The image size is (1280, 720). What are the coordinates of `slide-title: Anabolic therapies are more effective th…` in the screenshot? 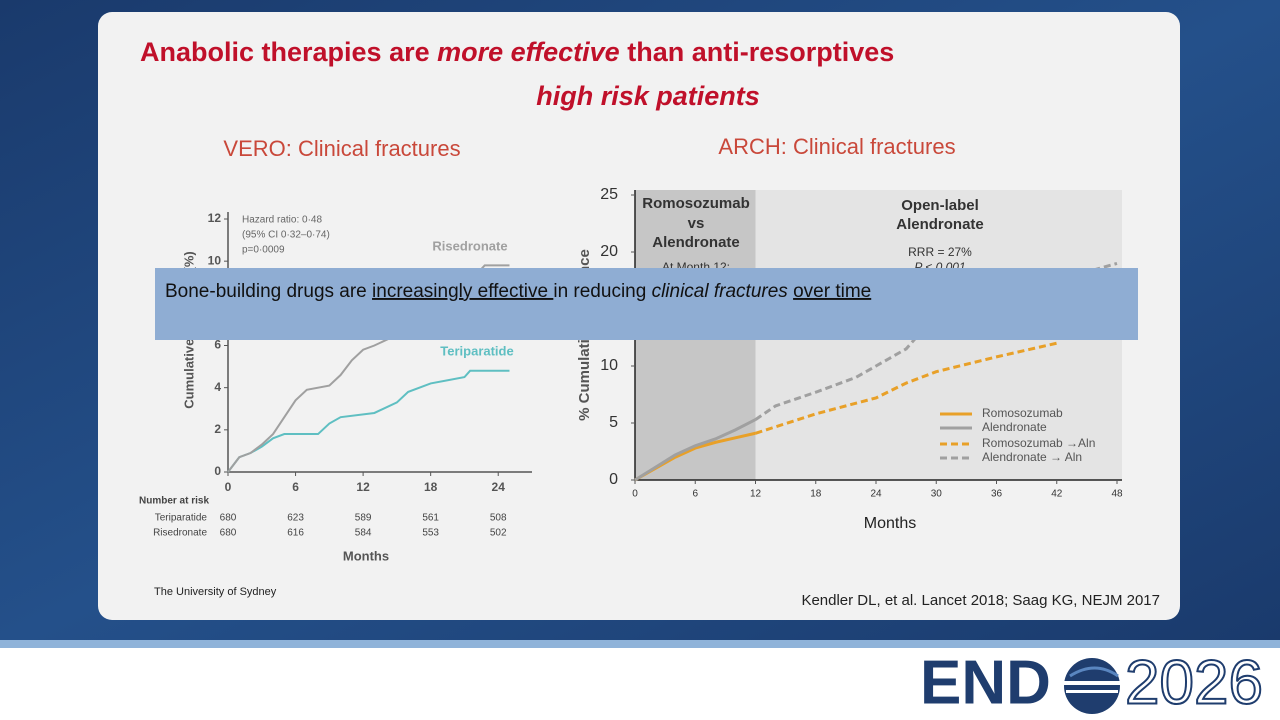 It's located at (517, 52).